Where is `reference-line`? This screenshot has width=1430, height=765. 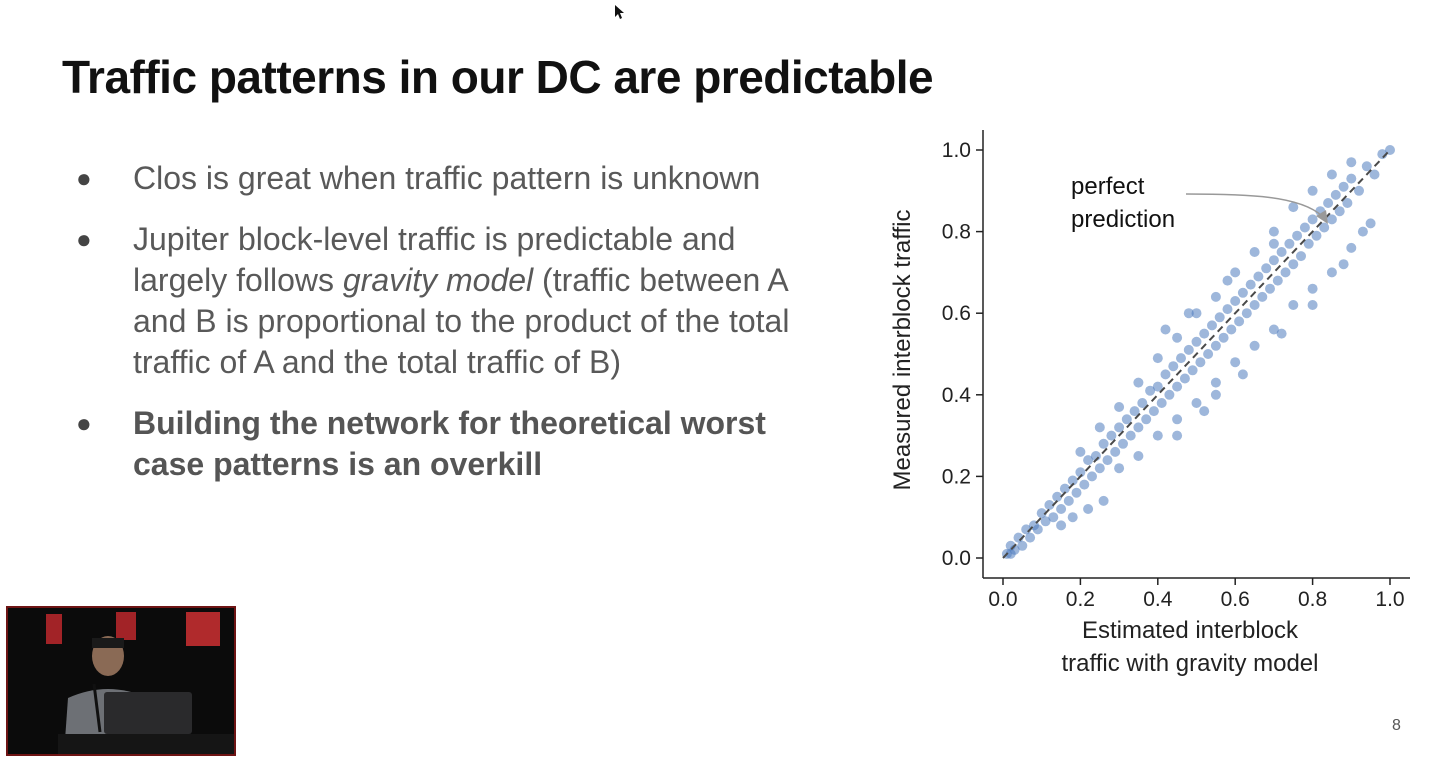 reference-line is located at coordinates (1196, 354).